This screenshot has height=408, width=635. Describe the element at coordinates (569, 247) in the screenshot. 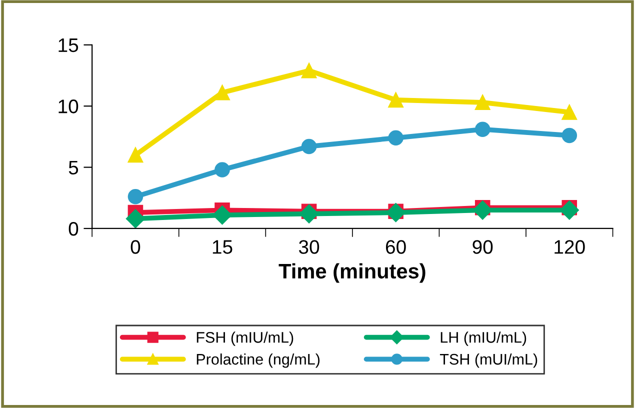

I see `x-tick-label: 120` at that location.